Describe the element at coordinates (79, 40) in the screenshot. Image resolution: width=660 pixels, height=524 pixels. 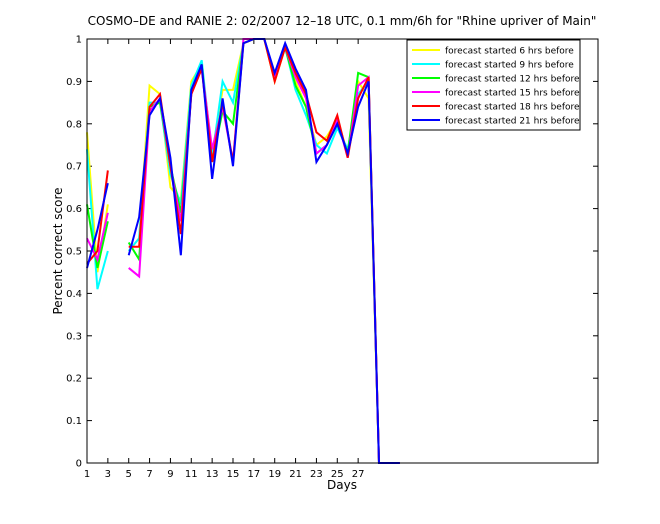
I see `y-tick-label: 1` at that location.